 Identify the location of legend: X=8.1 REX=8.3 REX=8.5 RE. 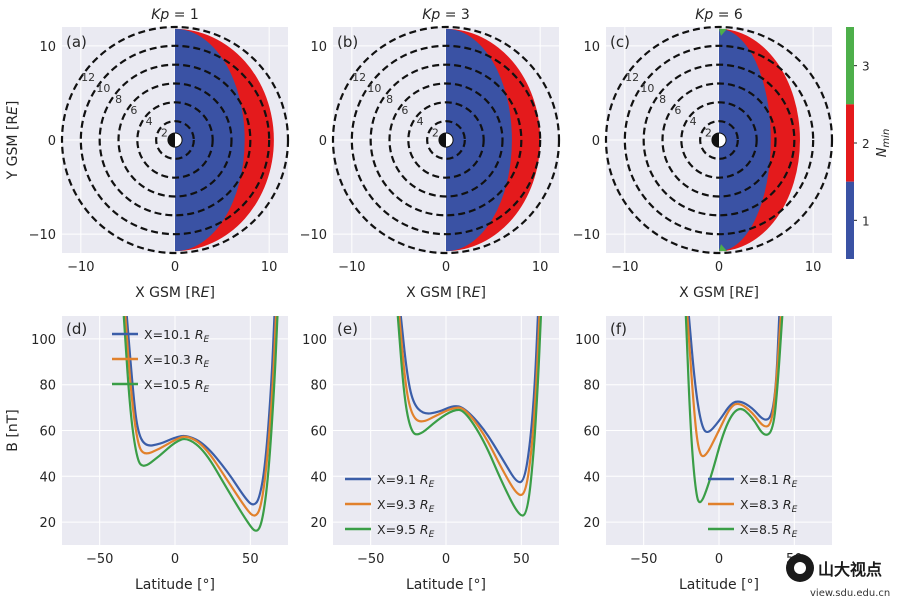
(753, 506).